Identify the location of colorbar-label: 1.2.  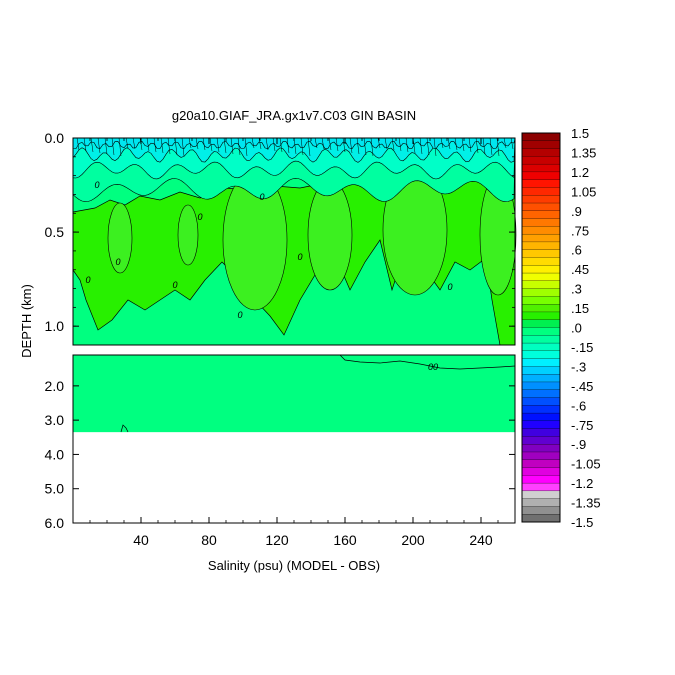
(580, 172).